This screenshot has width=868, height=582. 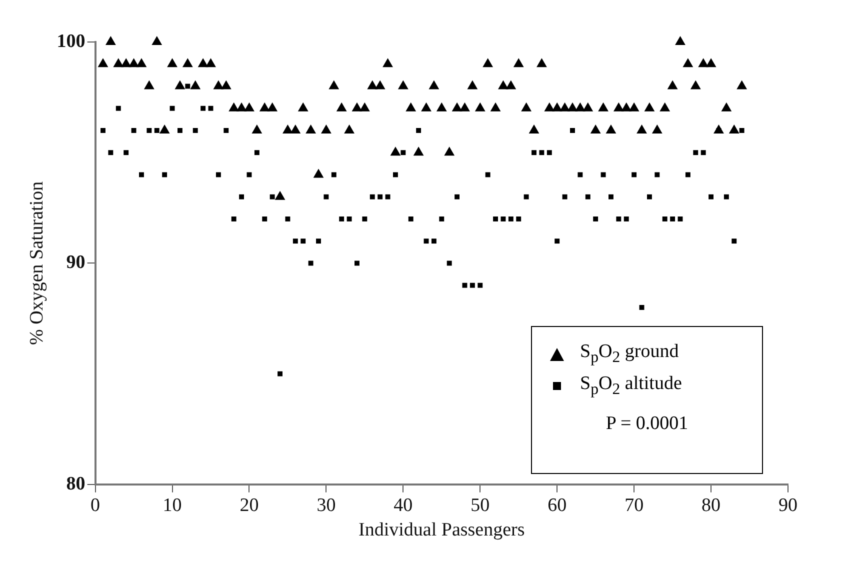 What do you see at coordinates (95, 505) in the screenshot?
I see `x-tick-label: 0` at bounding box center [95, 505].